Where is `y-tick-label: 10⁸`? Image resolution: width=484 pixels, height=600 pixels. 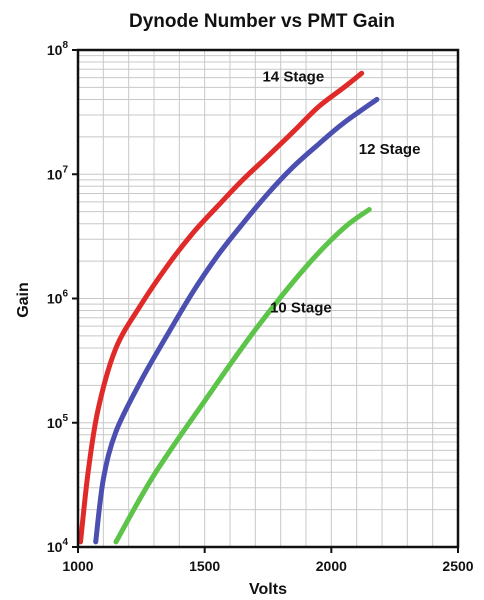
y-tick-label: 10⁸ is located at coordinates (58, 49).